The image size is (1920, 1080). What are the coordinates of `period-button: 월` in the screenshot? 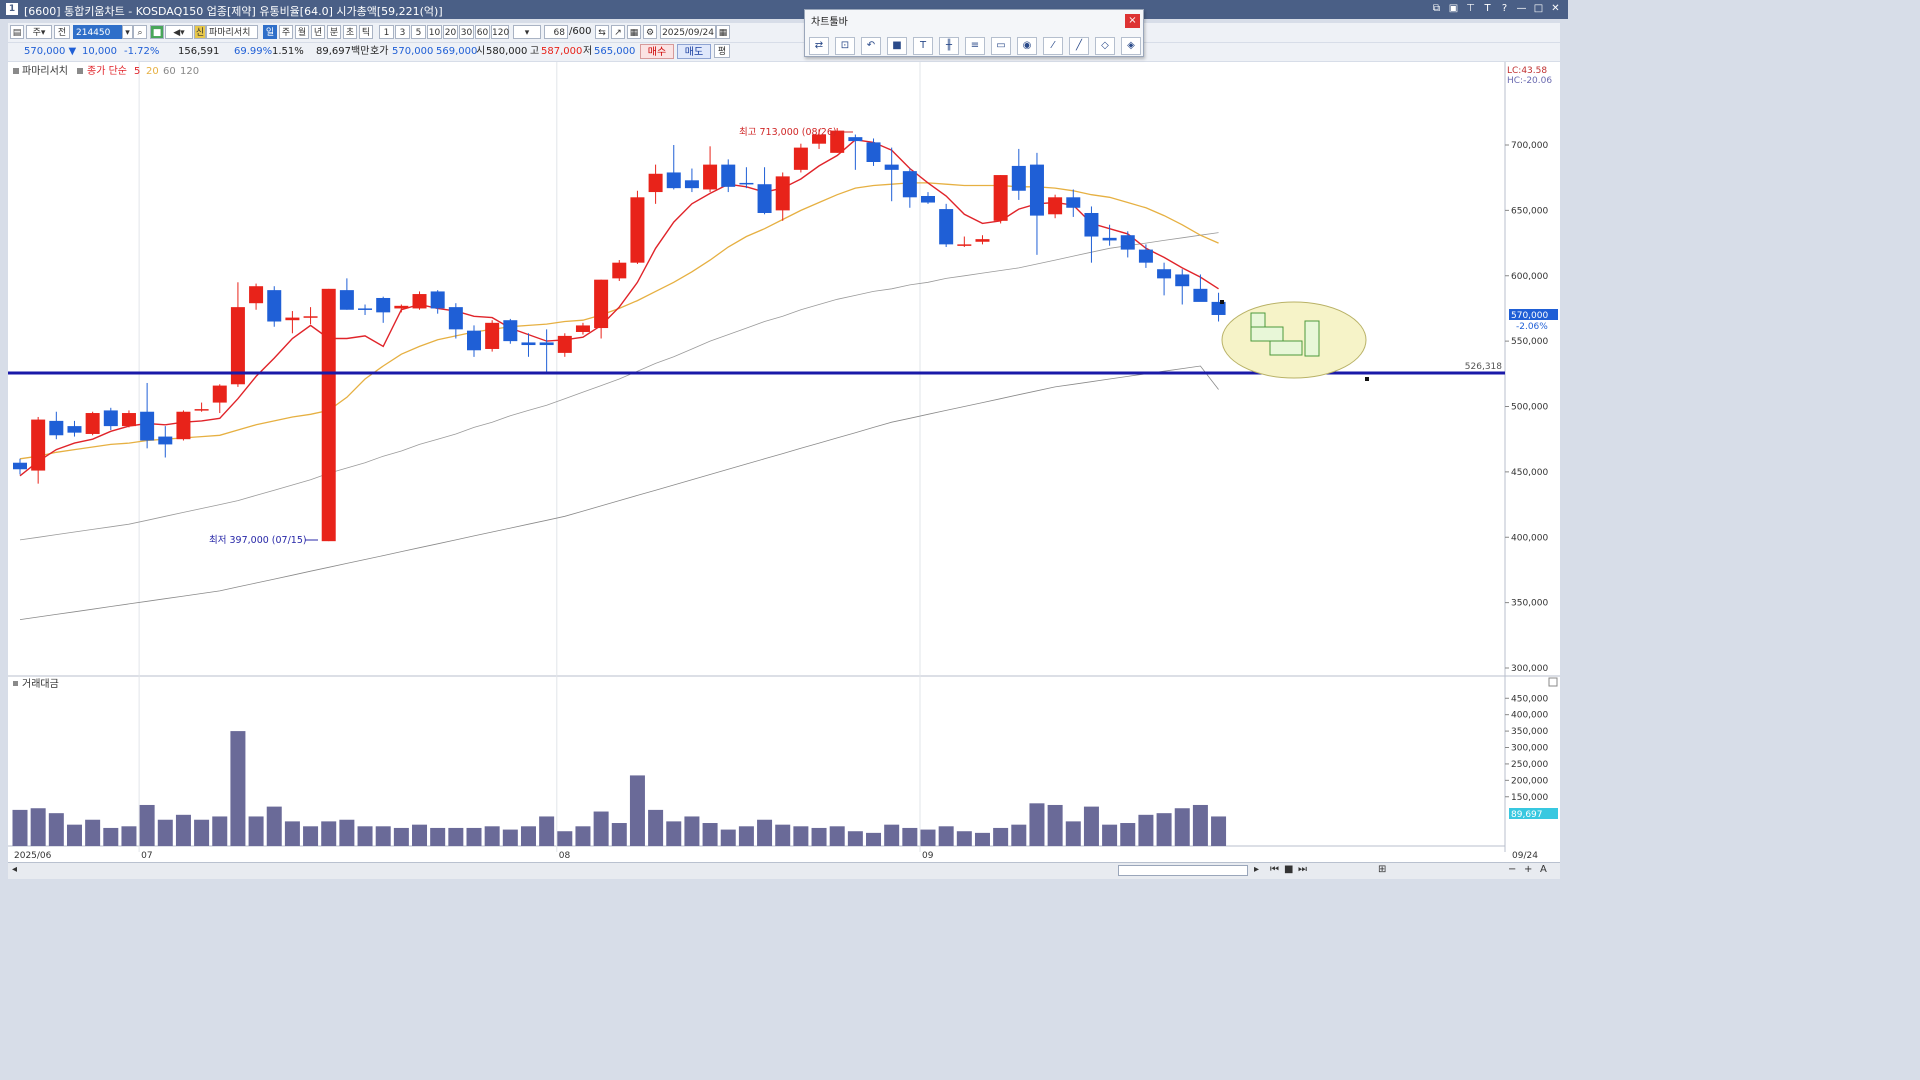 It's located at (302, 32).